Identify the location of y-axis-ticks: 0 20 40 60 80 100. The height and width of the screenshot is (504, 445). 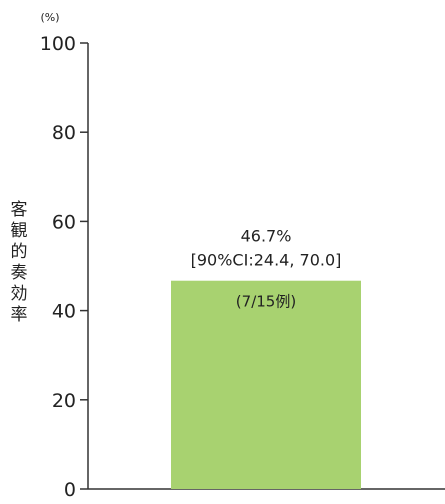
(64, 267).